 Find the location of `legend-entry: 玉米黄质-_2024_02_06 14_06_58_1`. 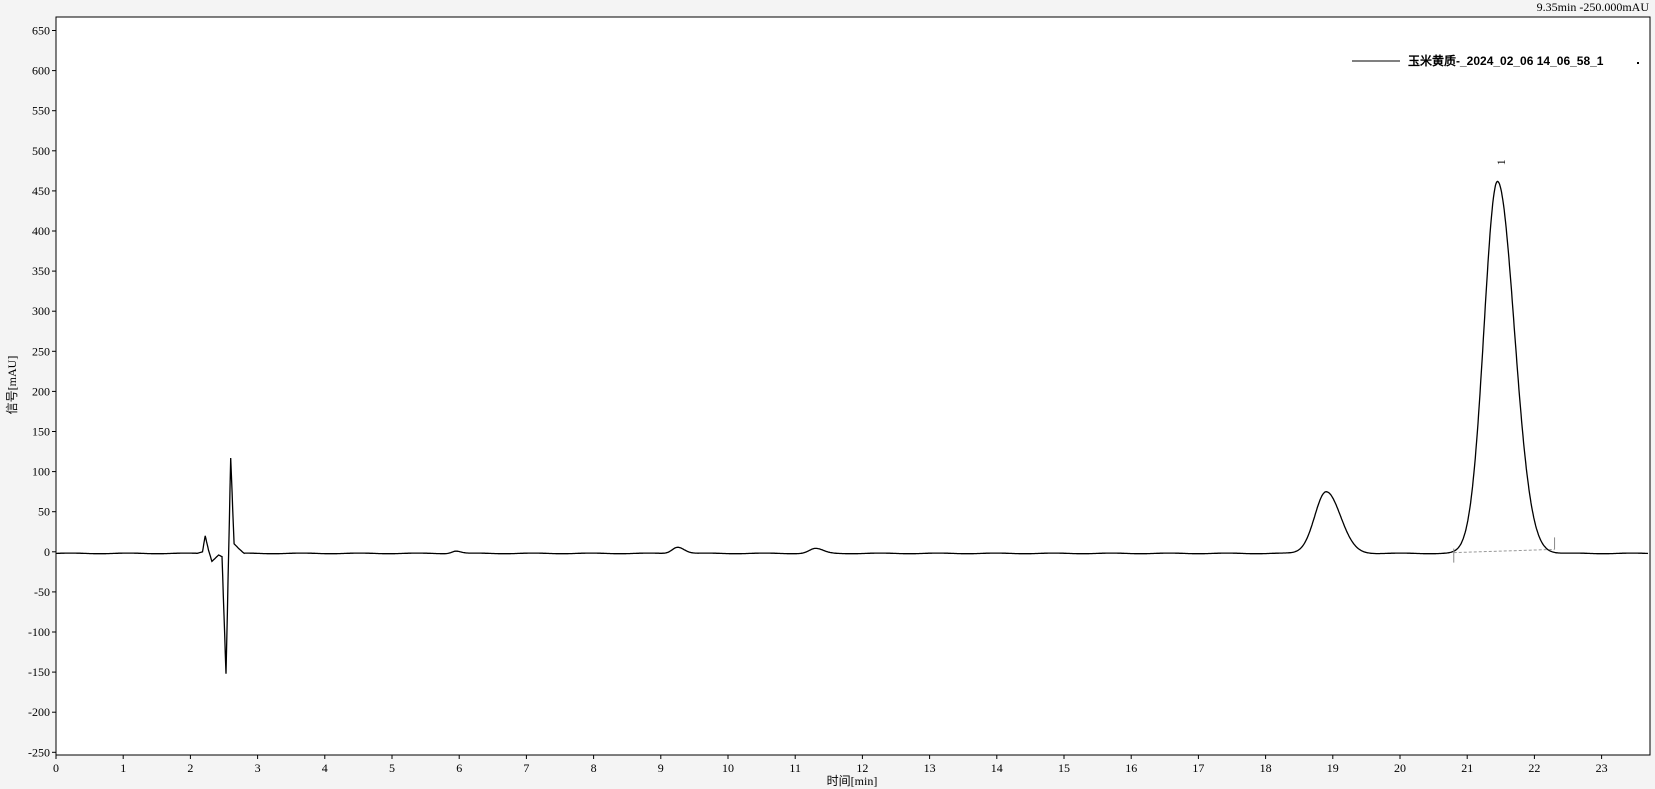

legend-entry: 玉米黄质-_2024_02_06 14_06_58_1 is located at coordinates (1506, 60).